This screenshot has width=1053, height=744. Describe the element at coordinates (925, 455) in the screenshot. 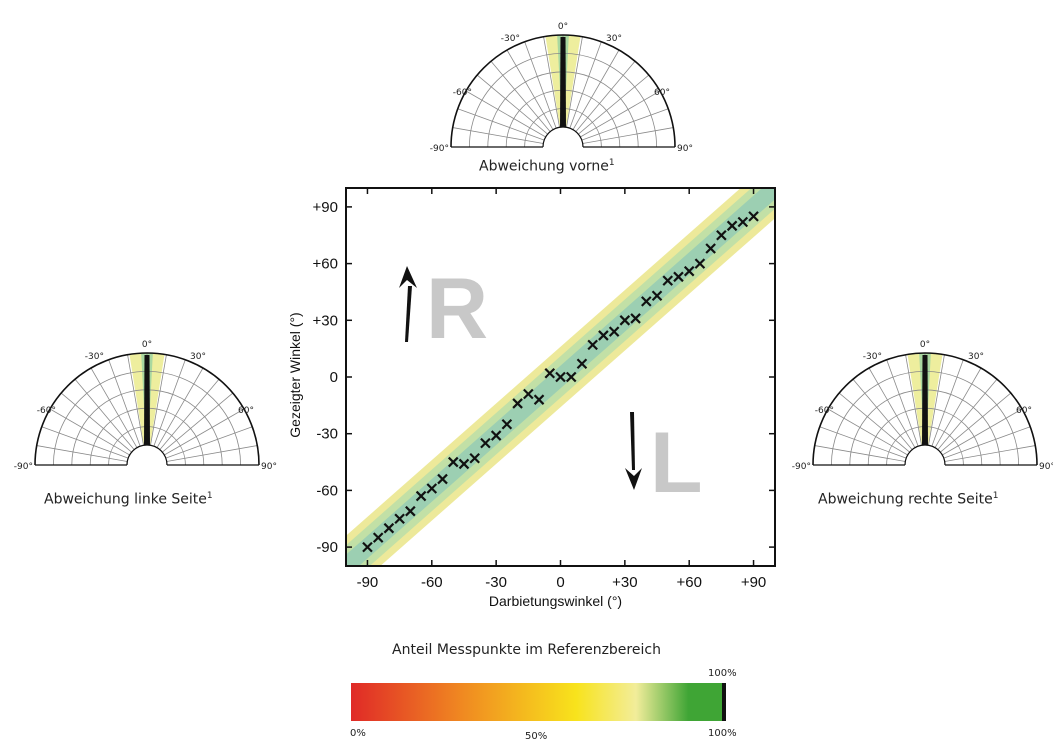

I see `polar-inner-arc` at that location.